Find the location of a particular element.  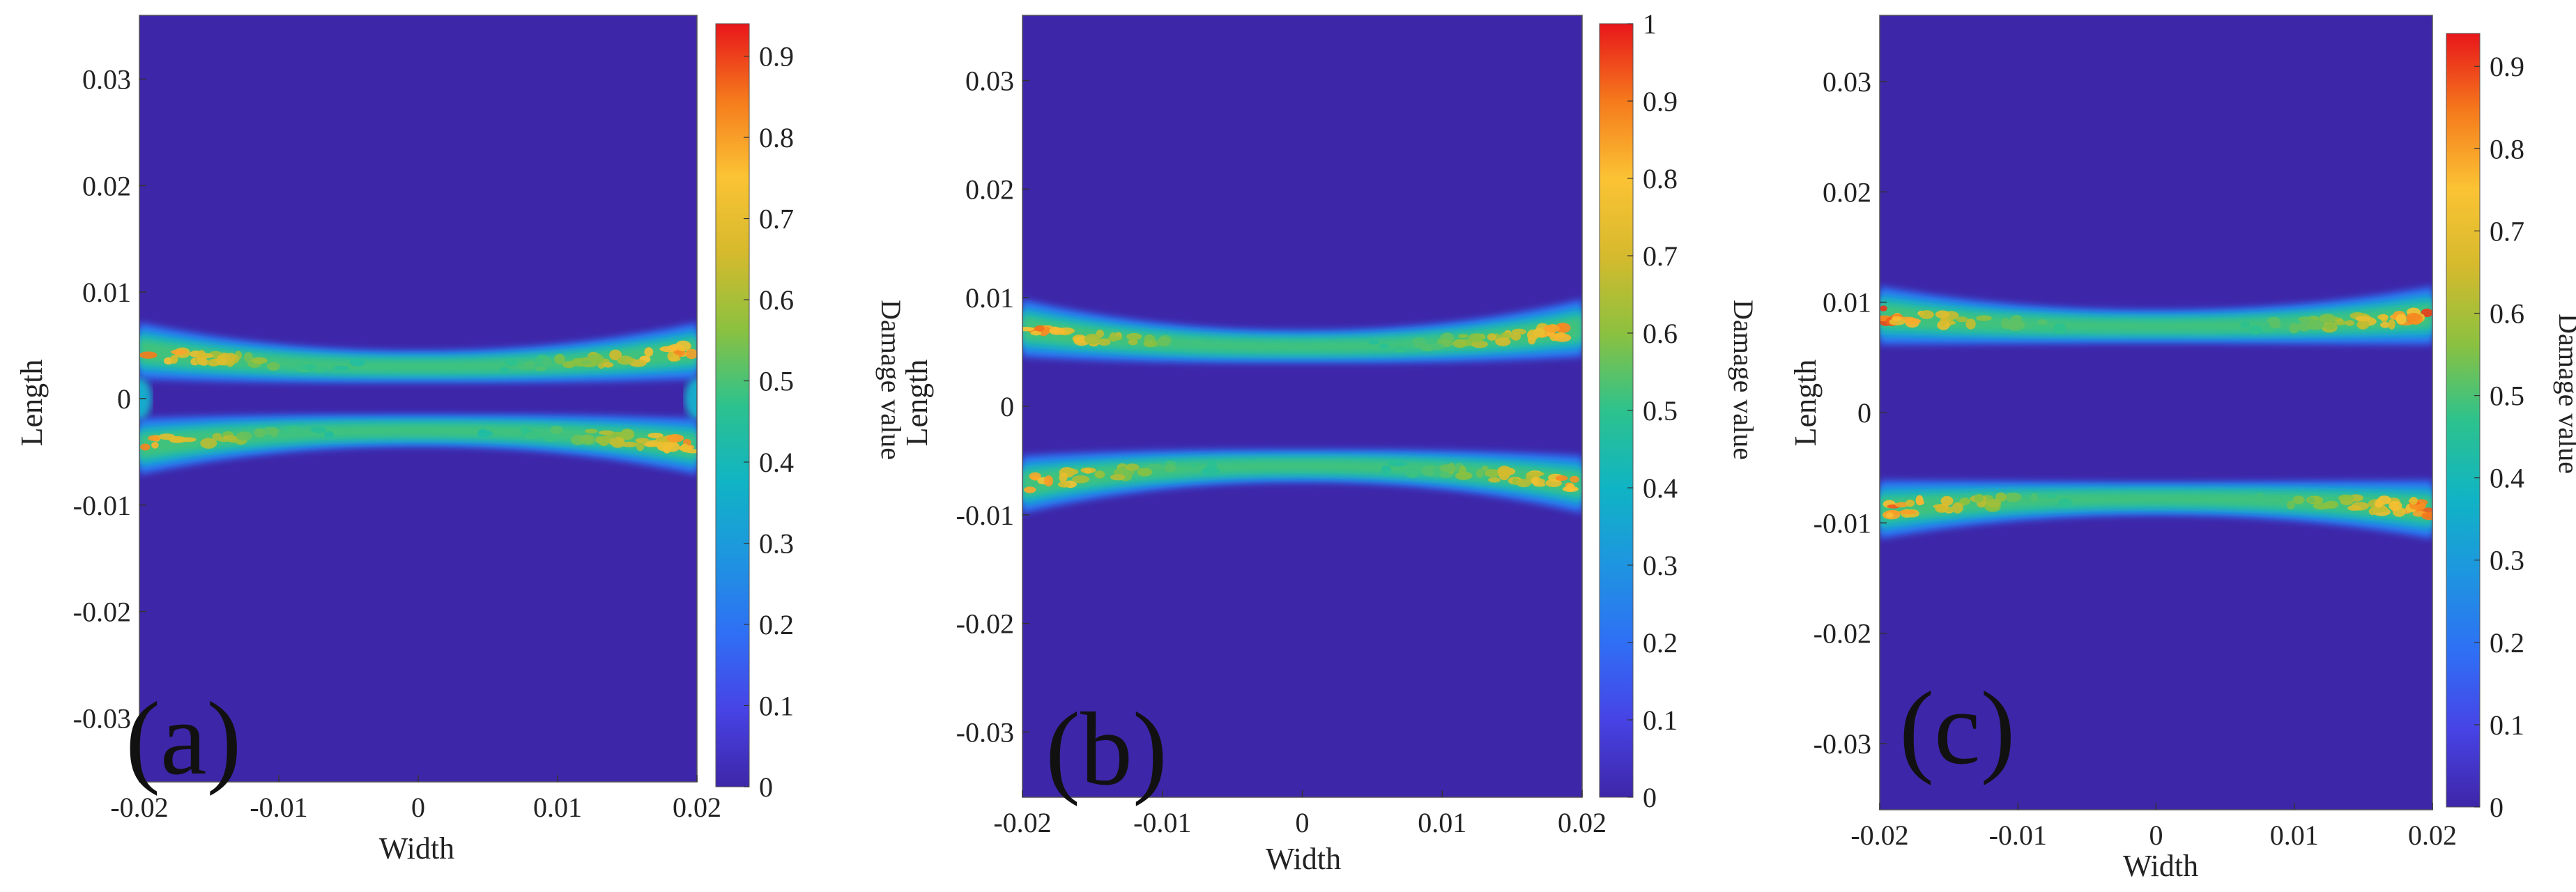

panel-a-xlabel: Width is located at coordinates (416, 848).